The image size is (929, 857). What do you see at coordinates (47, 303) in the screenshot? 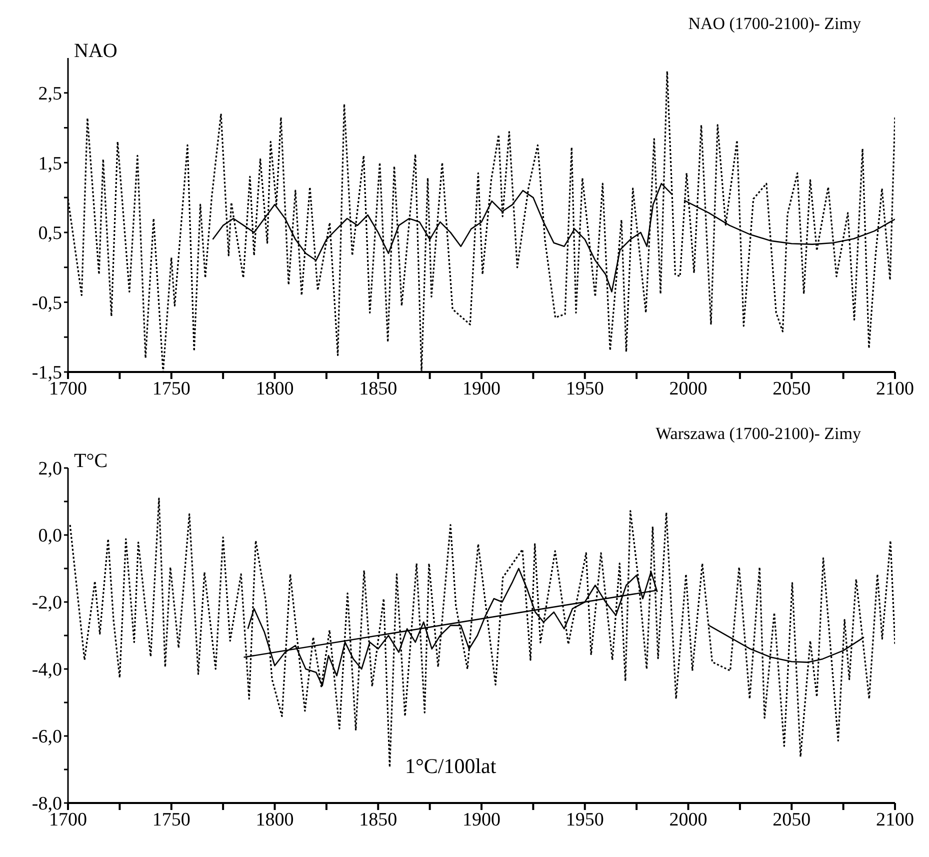
I see `y-tick-label: -0,5` at bounding box center [47, 303].